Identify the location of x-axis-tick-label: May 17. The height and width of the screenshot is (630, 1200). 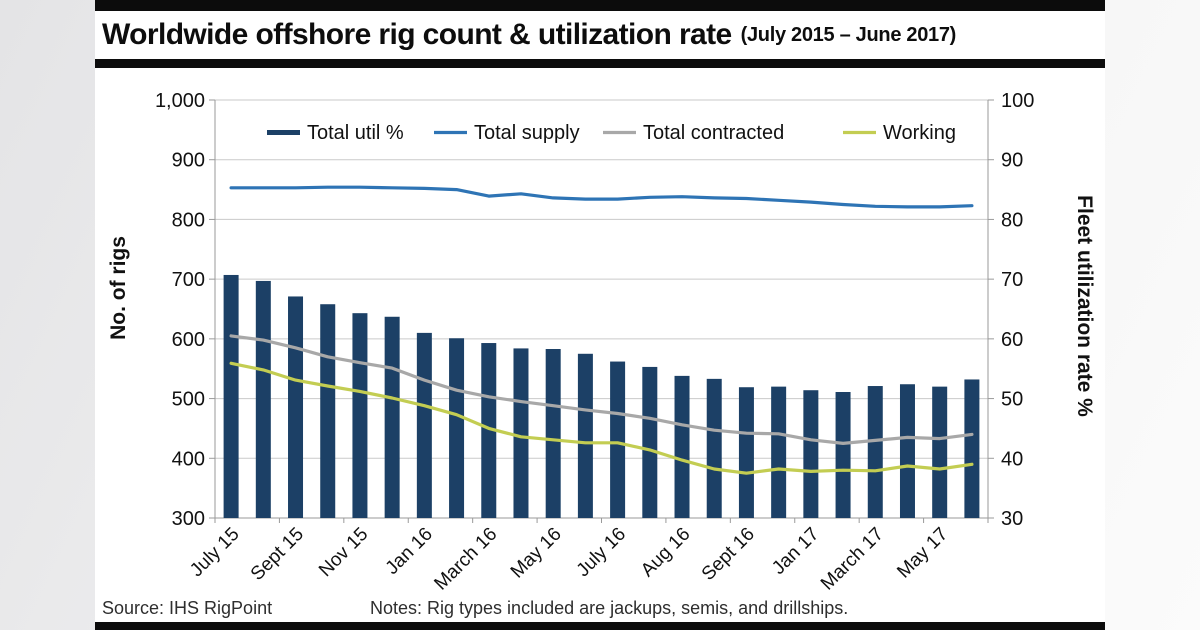
(922, 553).